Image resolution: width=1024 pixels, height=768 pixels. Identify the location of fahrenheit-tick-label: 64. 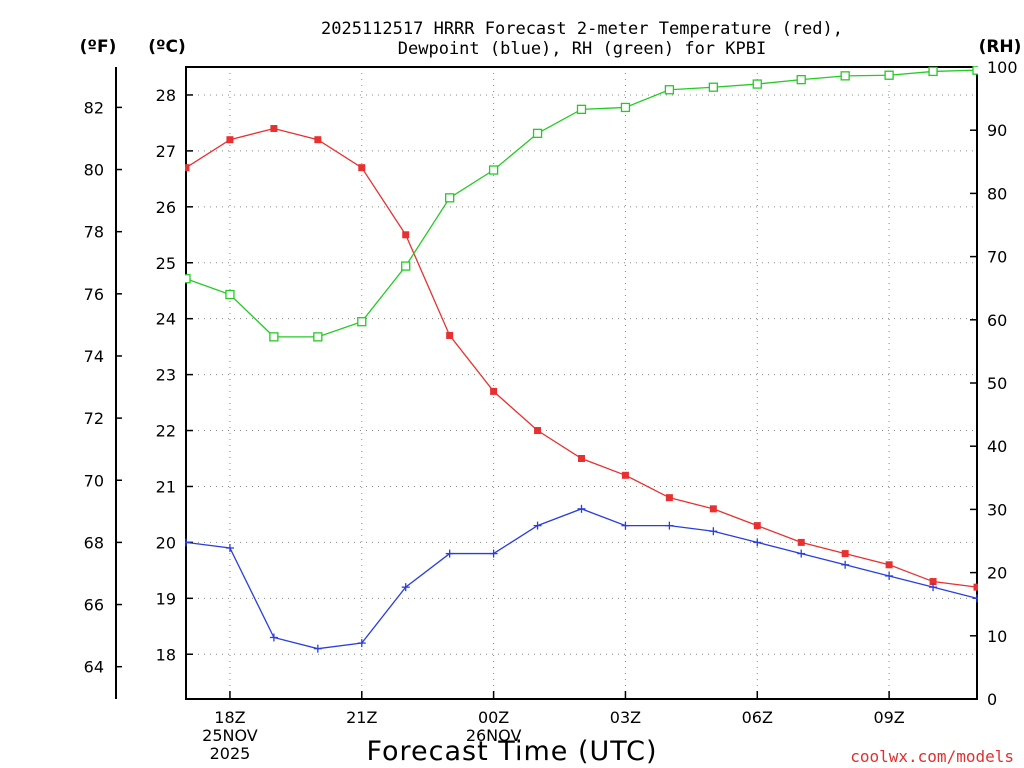
(94, 667).